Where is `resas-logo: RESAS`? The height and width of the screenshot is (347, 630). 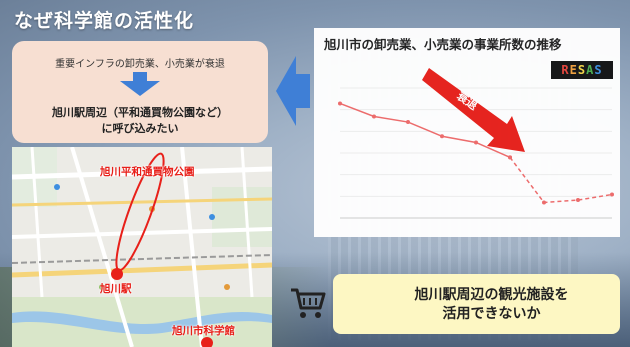 resas-logo: RESAS is located at coordinates (582, 70).